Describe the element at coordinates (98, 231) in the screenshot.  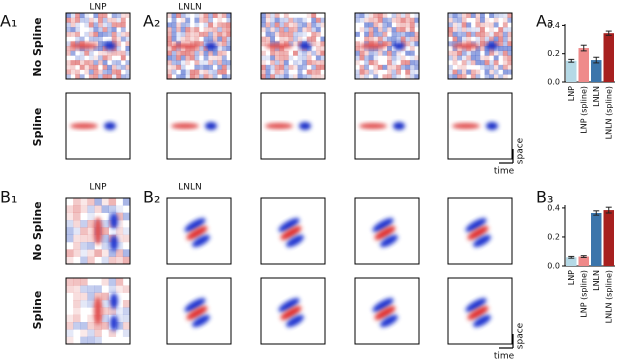
I see `receptive-field` at that location.